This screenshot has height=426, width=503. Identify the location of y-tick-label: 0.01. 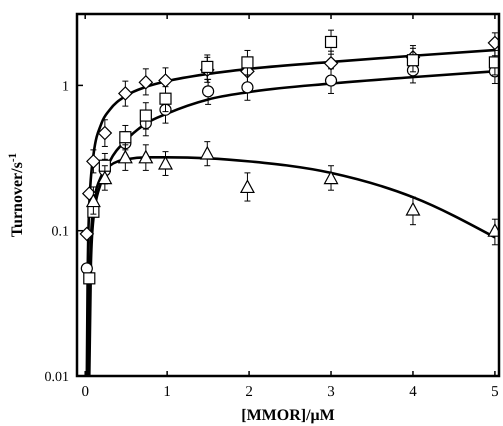
(56, 377).